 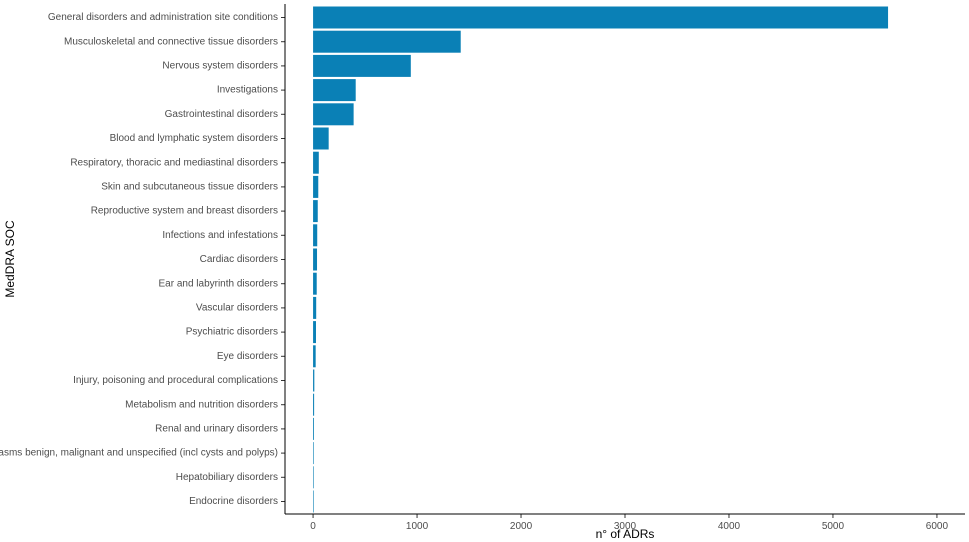 What do you see at coordinates (521, 526) in the screenshot?
I see `x-tick-label: 2000` at bounding box center [521, 526].